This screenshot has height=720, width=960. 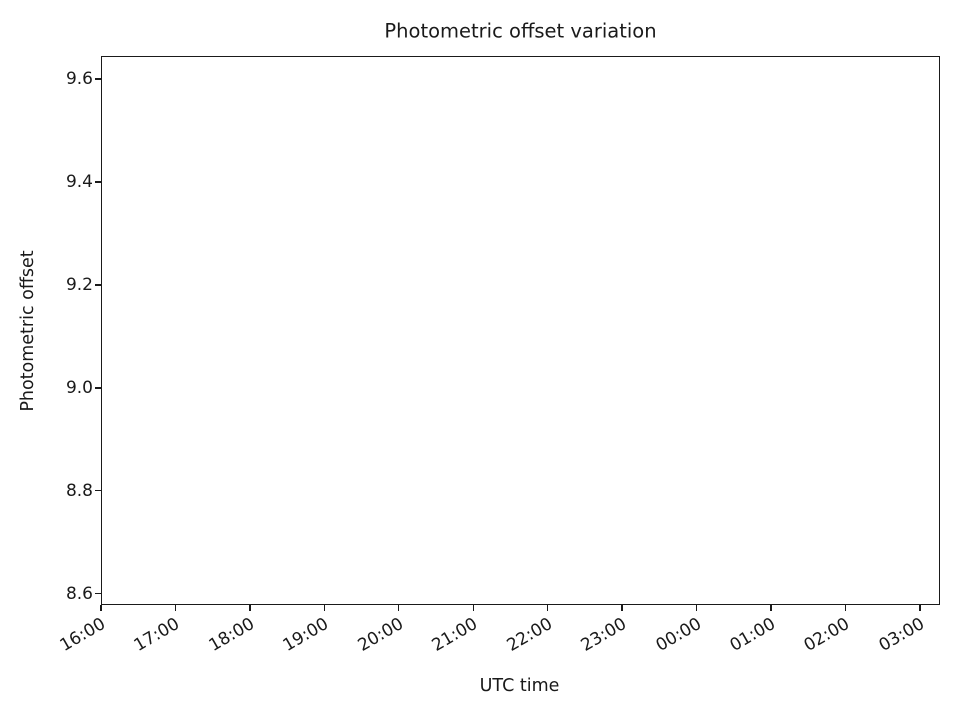 I want to click on y-tick-label: 9.2, so click(x=79, y=284).